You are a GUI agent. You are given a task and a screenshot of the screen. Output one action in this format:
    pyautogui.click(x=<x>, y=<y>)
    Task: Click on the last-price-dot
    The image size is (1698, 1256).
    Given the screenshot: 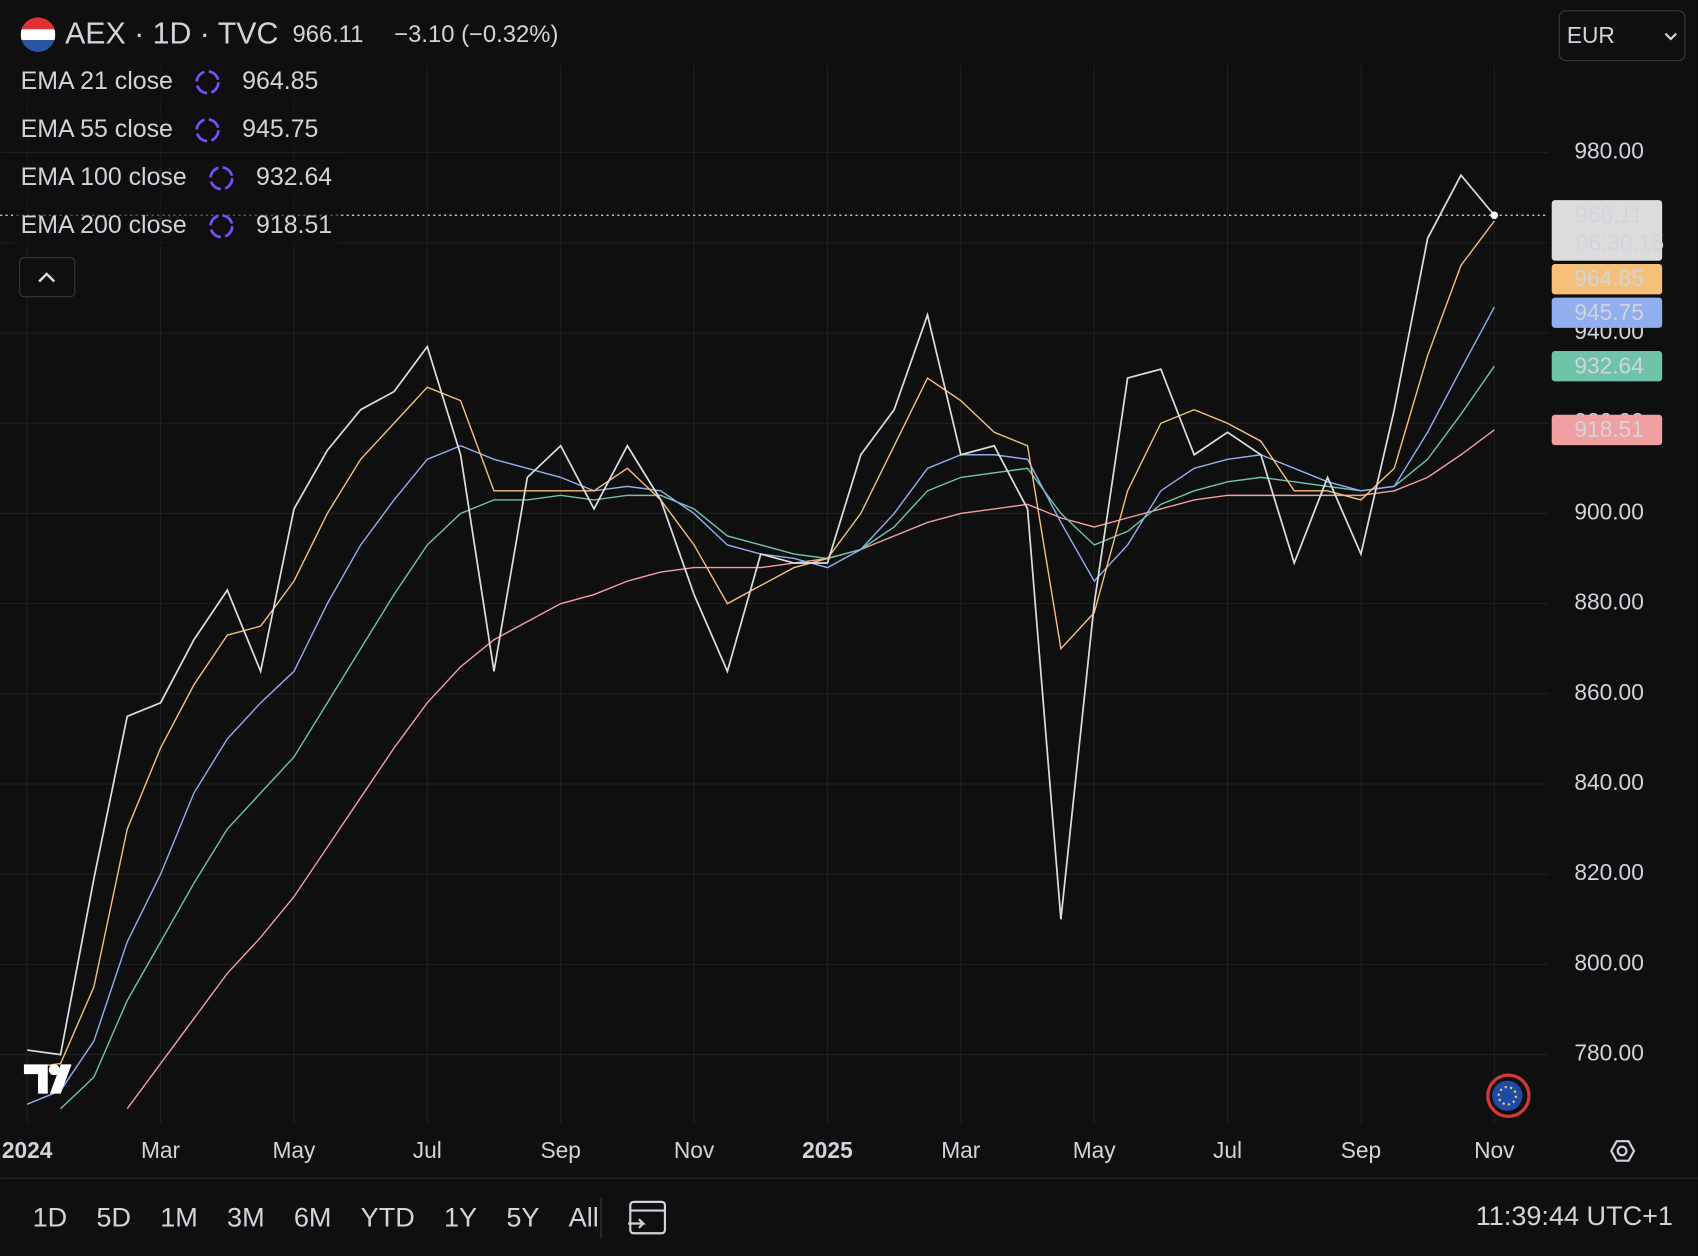 What is the action you would take?
    pyautogui.click(x=1494, y=215)
    